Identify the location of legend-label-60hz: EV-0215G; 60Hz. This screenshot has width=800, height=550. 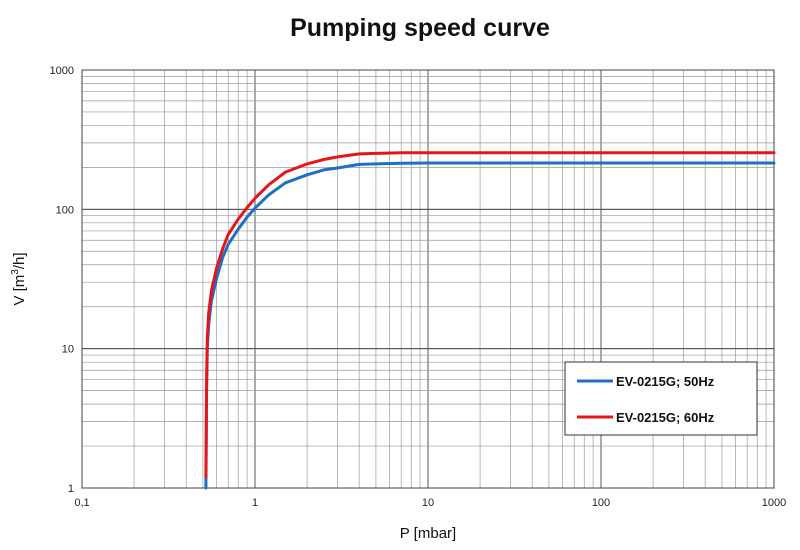
(665, 417).